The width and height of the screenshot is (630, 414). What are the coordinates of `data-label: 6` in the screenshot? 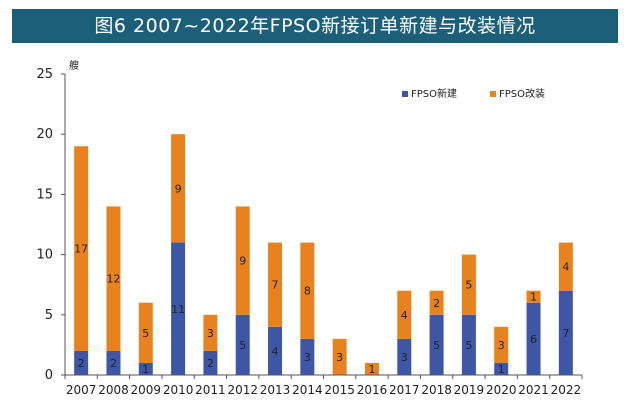 It's located at (533, 339).